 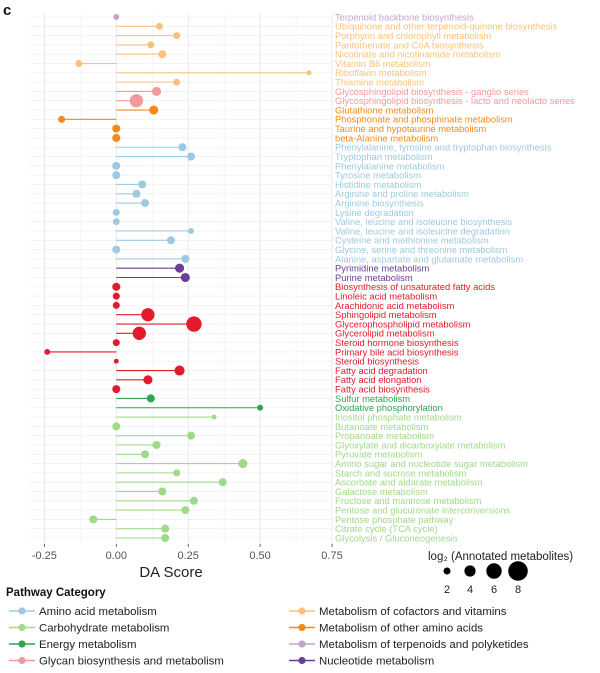 I want to click on legend-item-label: Carbohydrate metabolism, so click(x=104, y=629).